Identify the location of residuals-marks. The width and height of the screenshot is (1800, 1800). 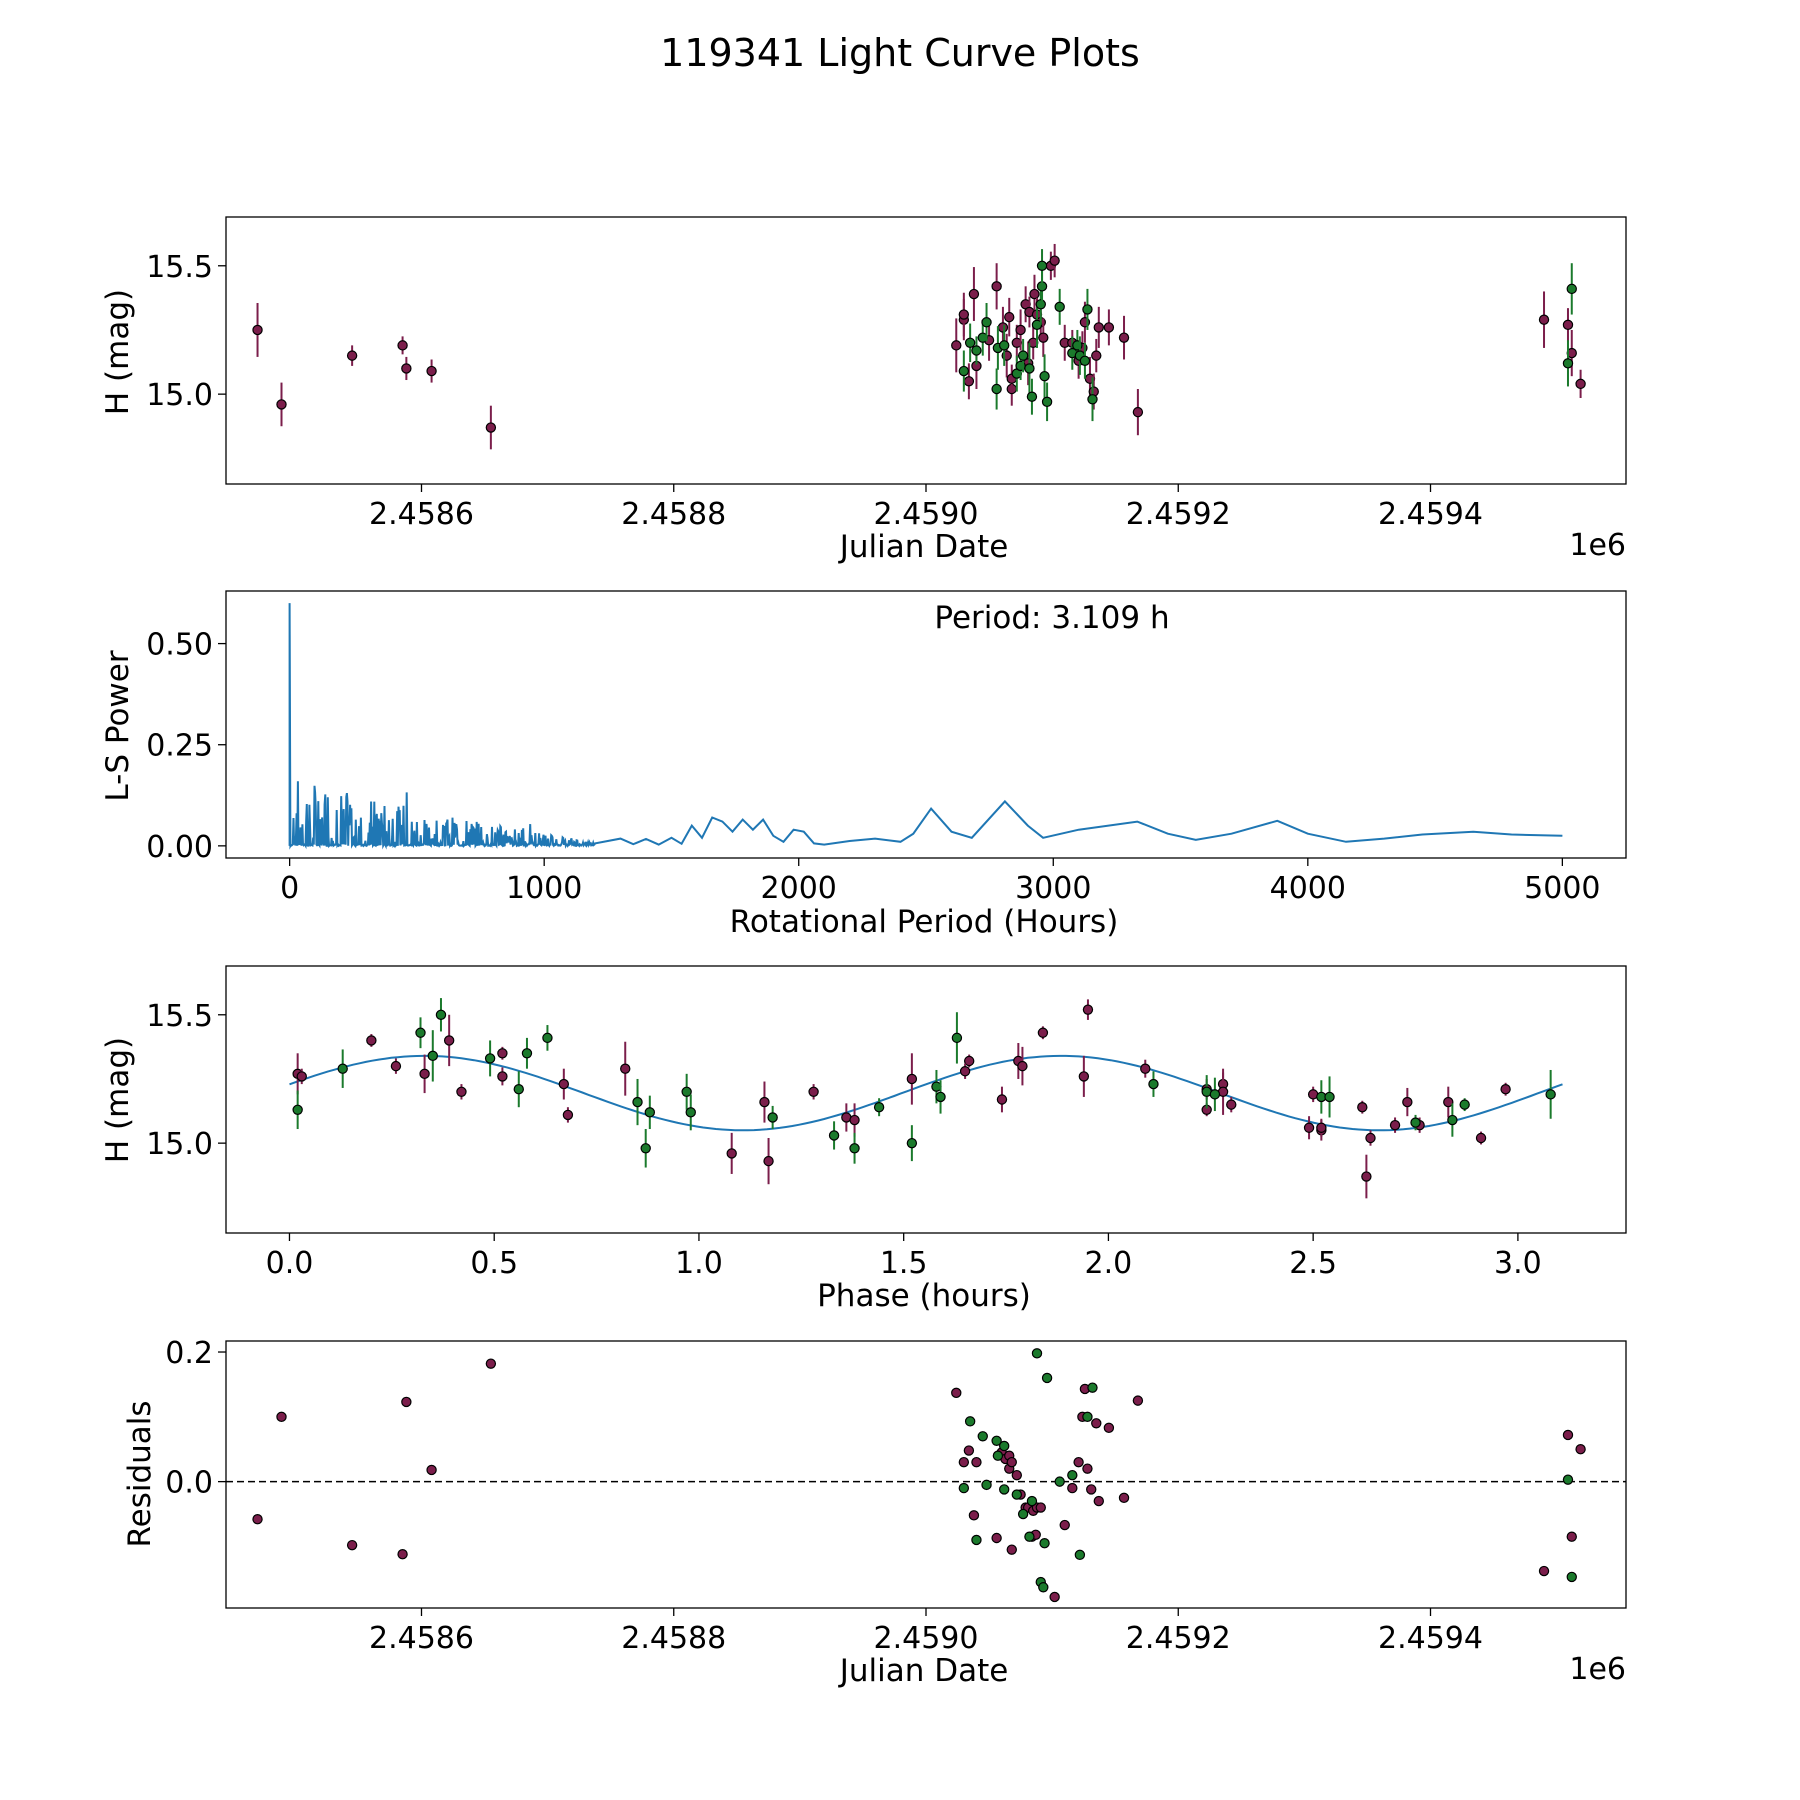
(926, 1475).